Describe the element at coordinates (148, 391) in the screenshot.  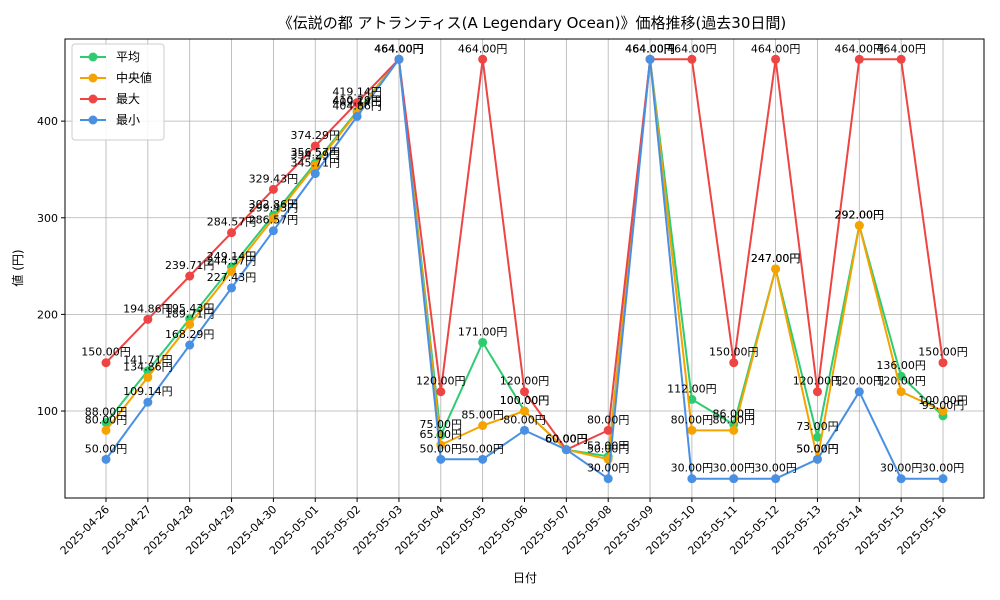
I see `data-label: 109.14円` at that location.